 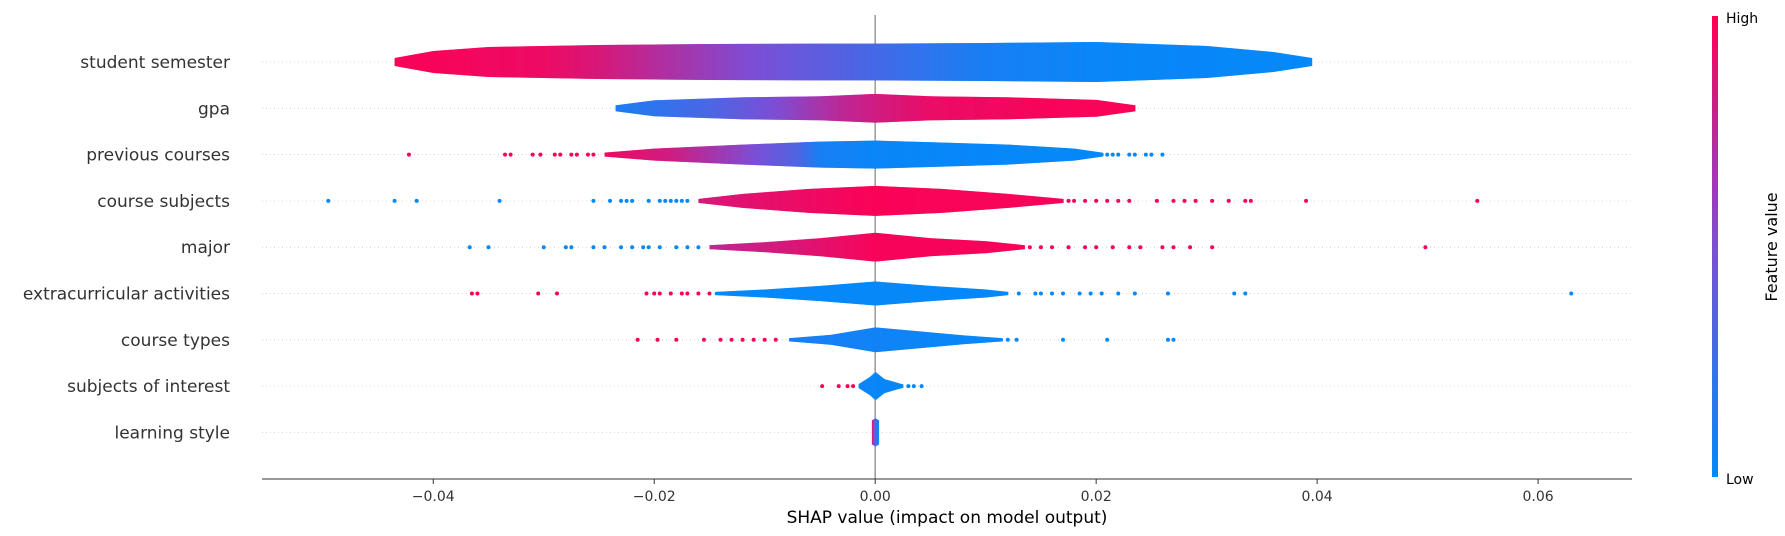 I want to click on violin-course-subjects, so click(x=881, y=200).